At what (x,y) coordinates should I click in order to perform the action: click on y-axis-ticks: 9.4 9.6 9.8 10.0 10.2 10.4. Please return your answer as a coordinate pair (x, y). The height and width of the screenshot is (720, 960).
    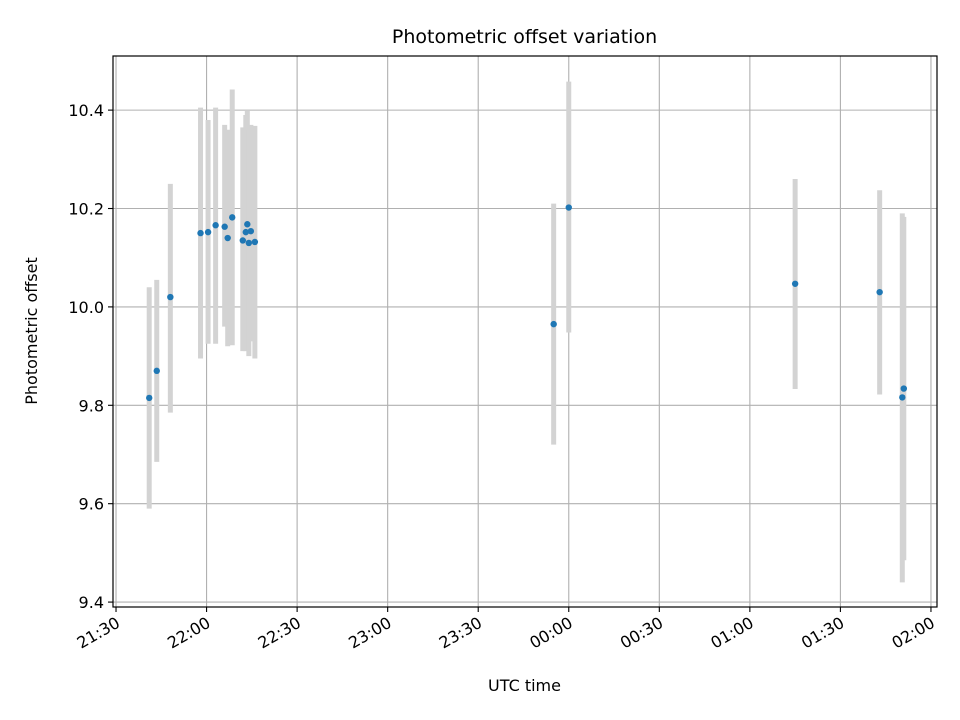
    Looking at the image, I should click on (90, 356).